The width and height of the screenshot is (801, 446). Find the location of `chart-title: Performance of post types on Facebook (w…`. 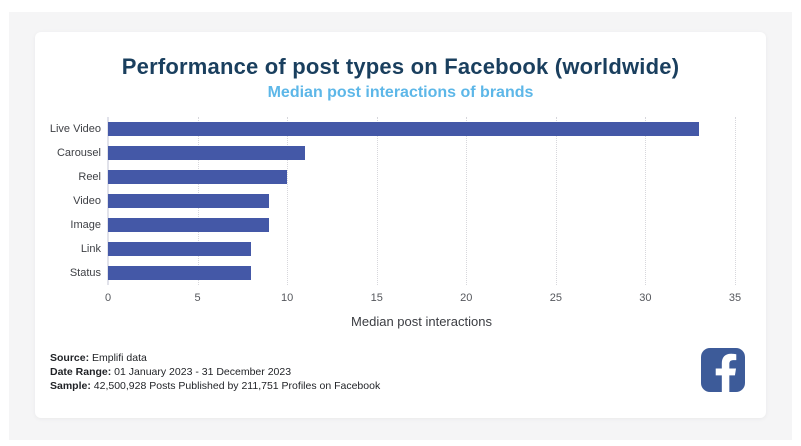

chart-title: Performance of post types on Facebook (w… is located at coordinates (400, 66).